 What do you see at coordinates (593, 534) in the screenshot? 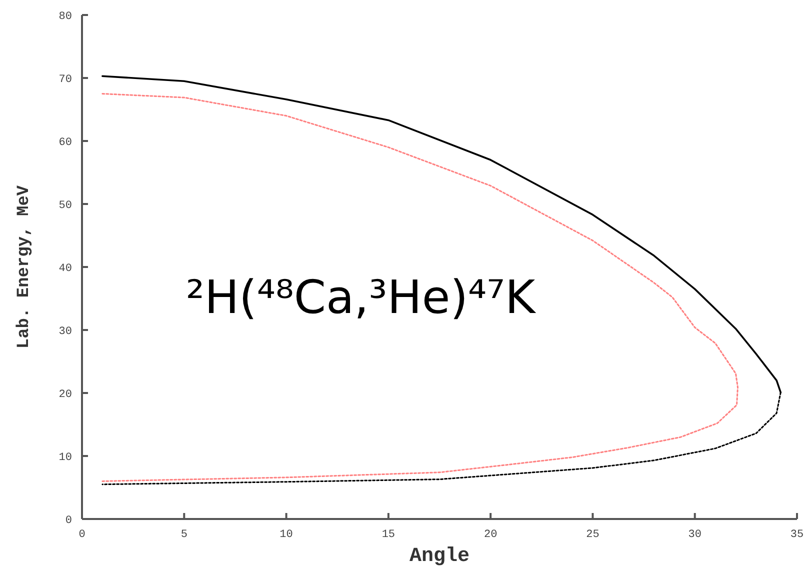
I see `x-tick-label: 25` at bounding box center [593, 534].